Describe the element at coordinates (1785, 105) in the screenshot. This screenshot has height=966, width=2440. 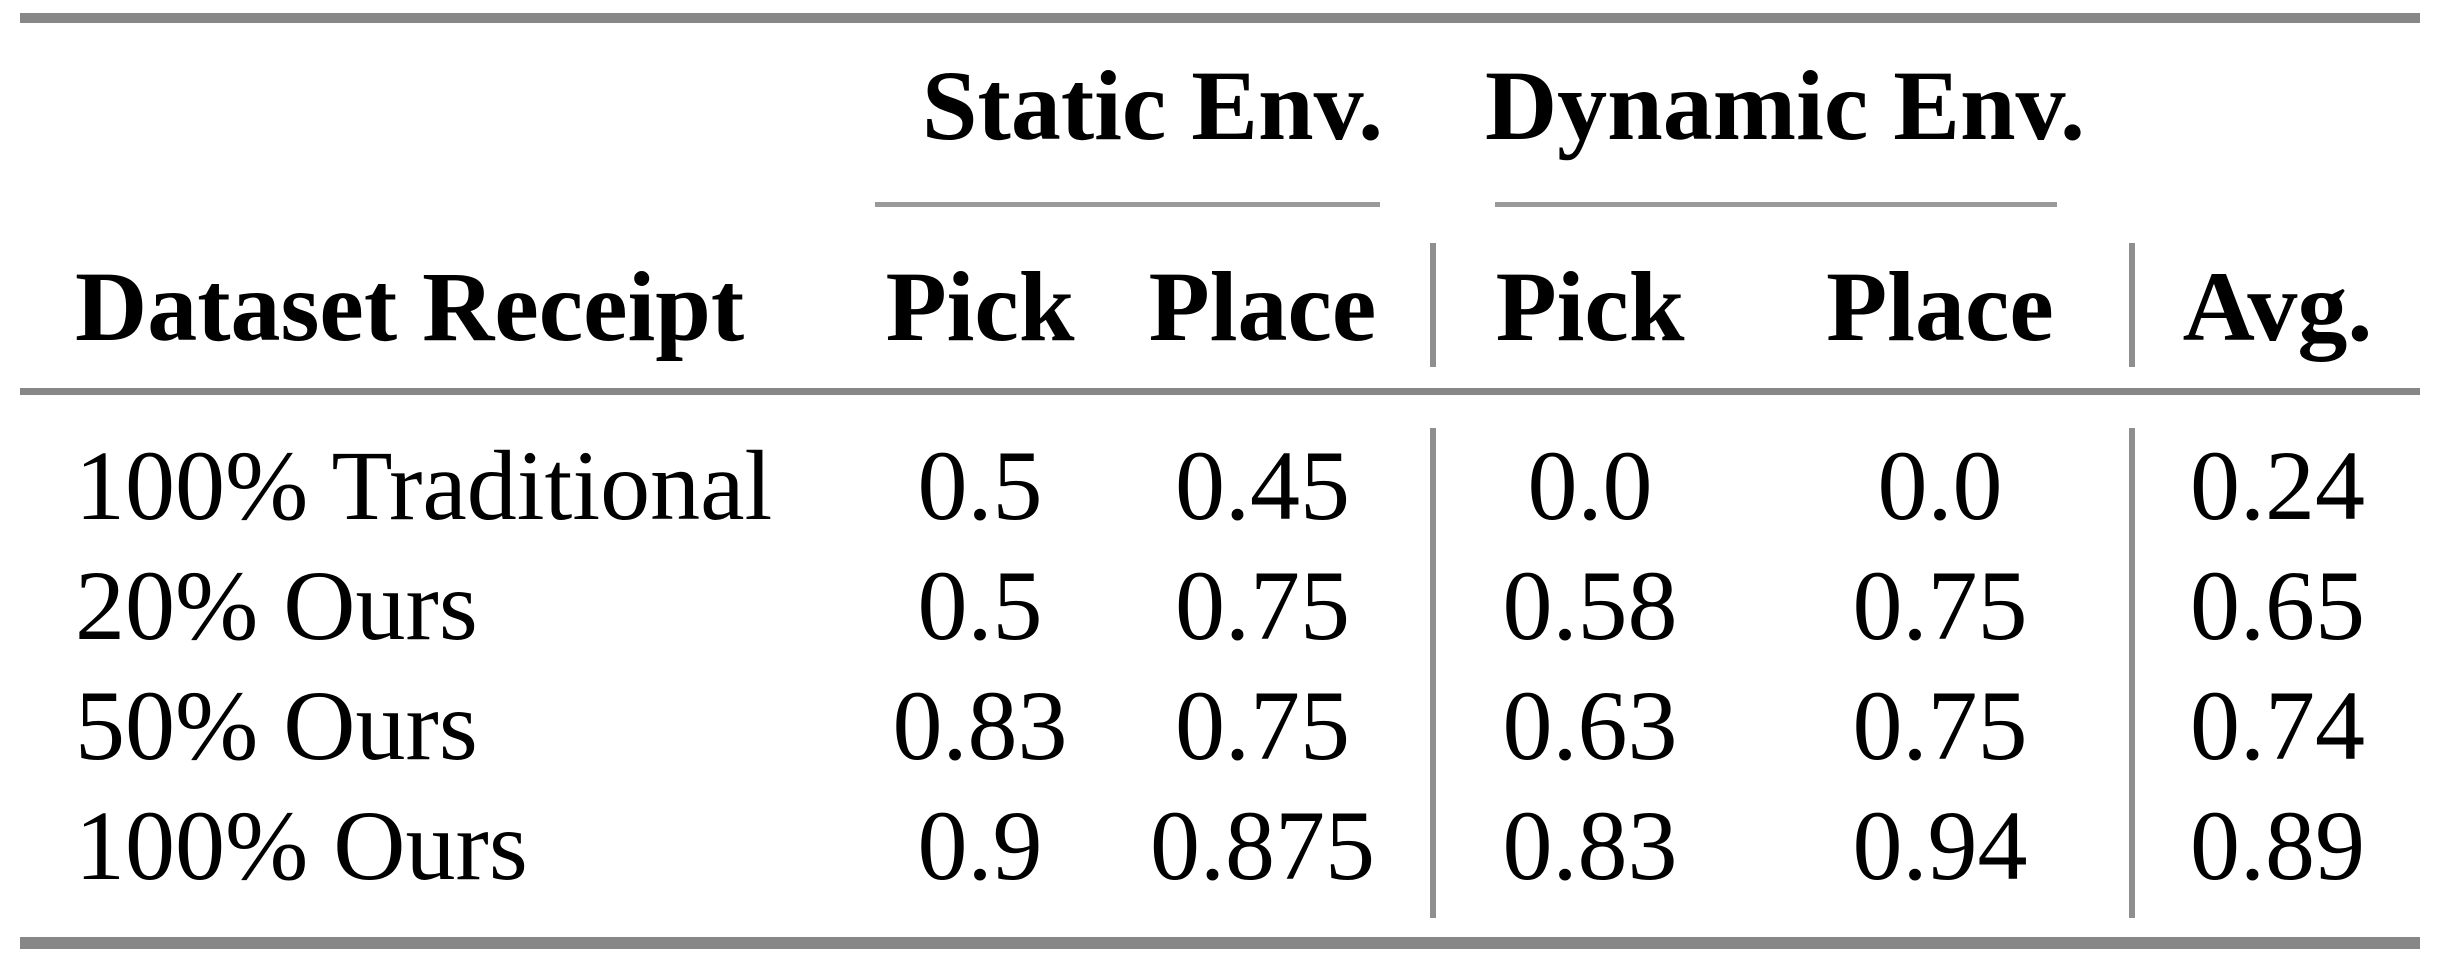
I see `group-header-dynamic-env: Dynamic Env.` at that location.